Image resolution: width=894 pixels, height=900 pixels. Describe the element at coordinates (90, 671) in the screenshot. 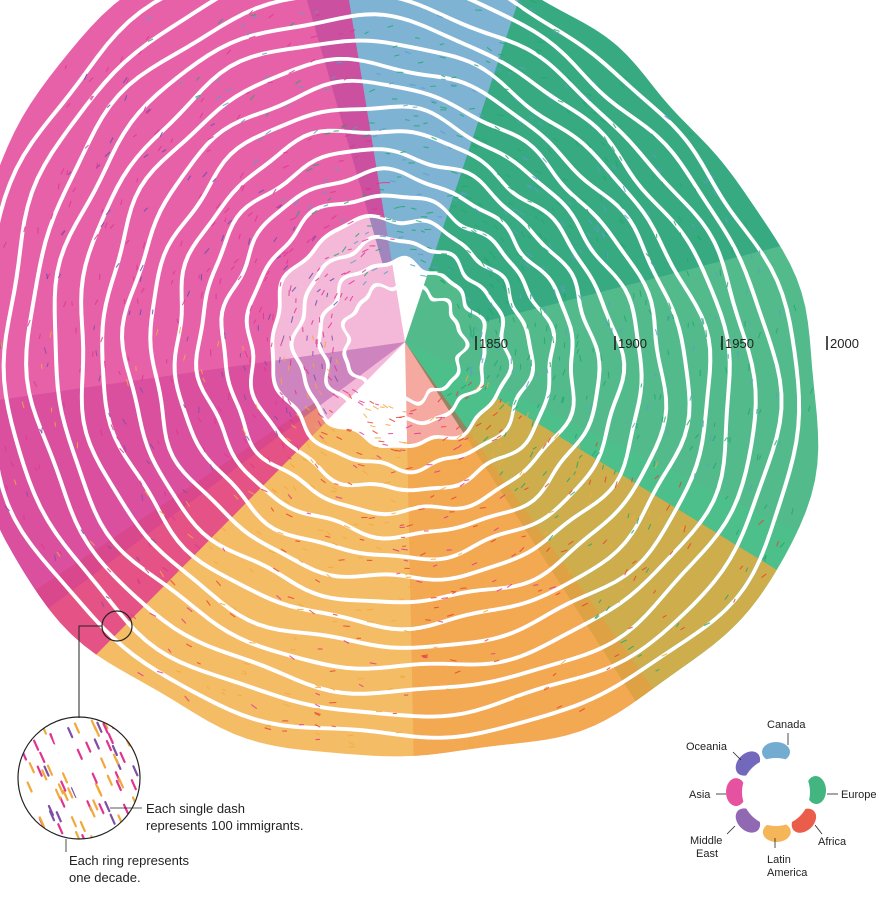

I see `zoom-connector-line` at that location.